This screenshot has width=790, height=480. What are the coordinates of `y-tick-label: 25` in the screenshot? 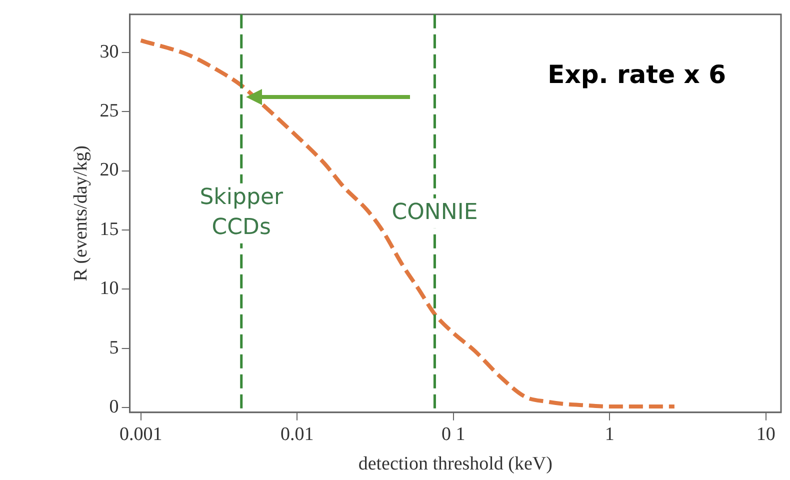 It's located at (109, 111).